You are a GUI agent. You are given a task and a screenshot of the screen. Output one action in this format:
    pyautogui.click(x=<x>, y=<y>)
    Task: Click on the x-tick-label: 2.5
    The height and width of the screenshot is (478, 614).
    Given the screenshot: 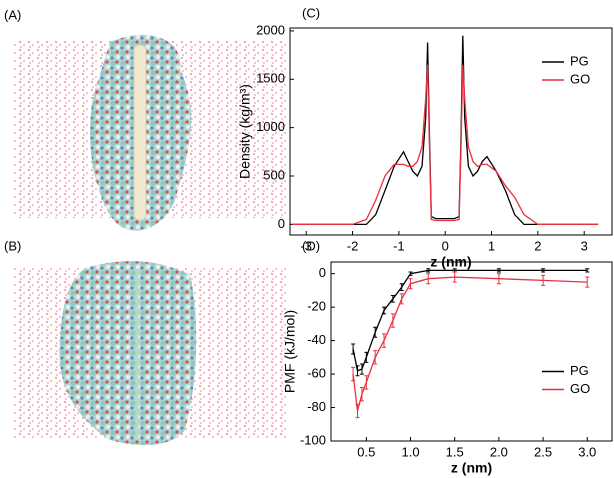 What is the action you would take?
    pyautogui.click(x=543, y=451)
    